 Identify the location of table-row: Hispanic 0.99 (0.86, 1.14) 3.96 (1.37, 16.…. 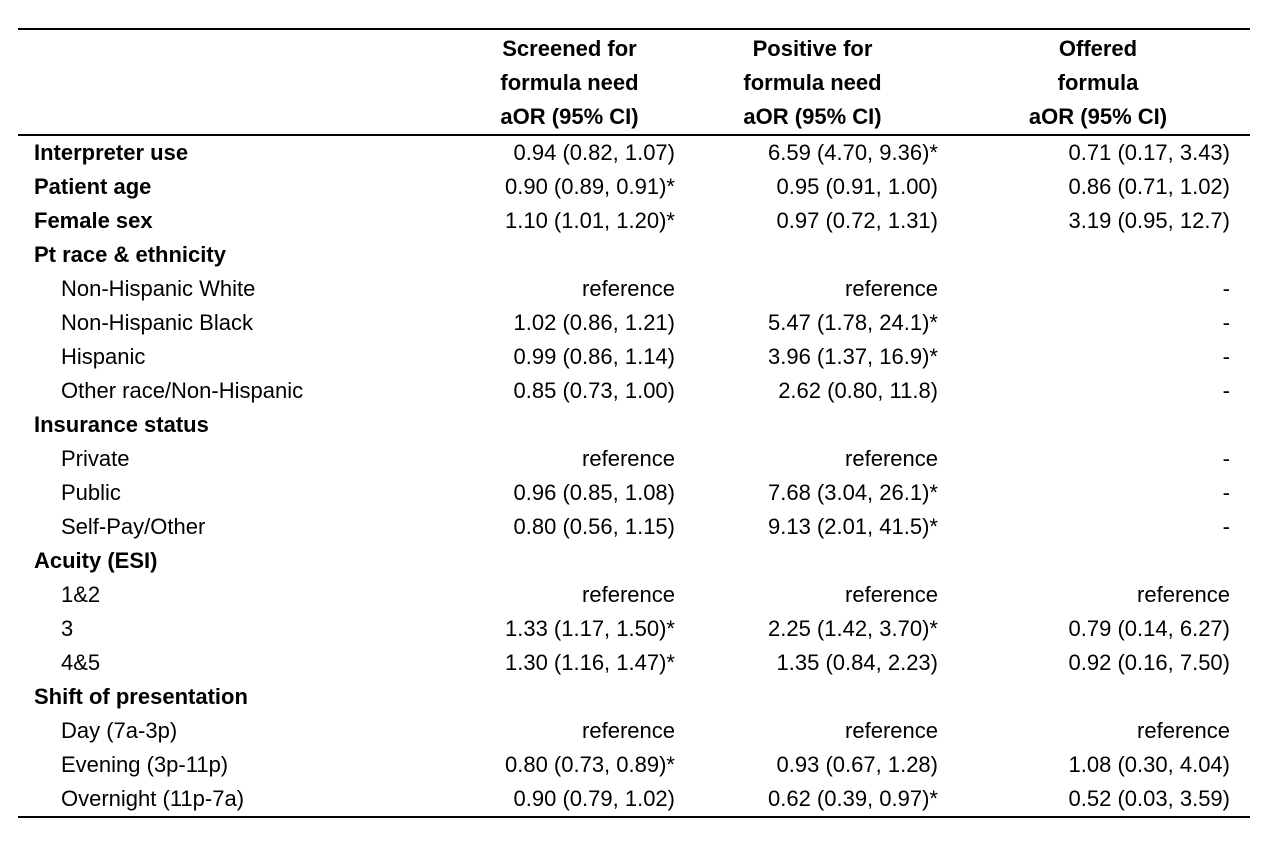
(634, 357).